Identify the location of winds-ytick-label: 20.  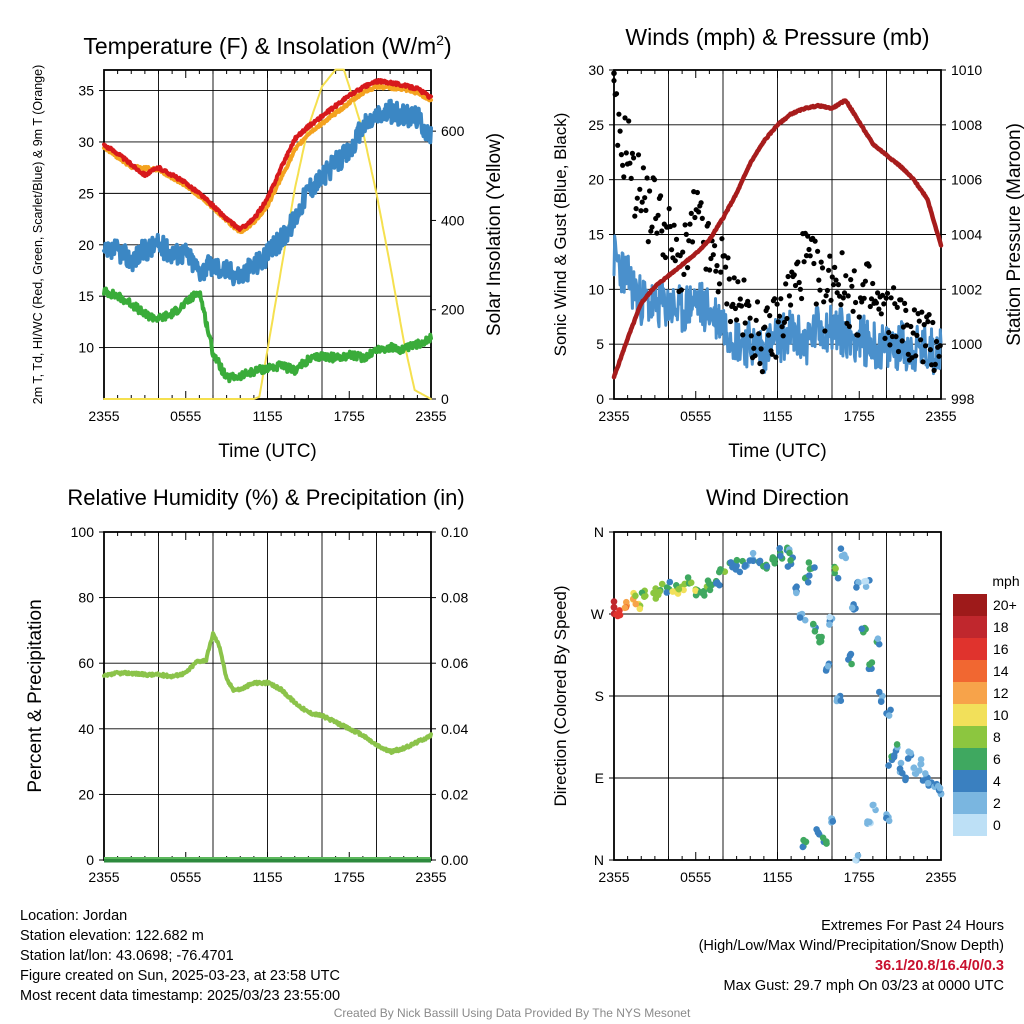
(596, 180).